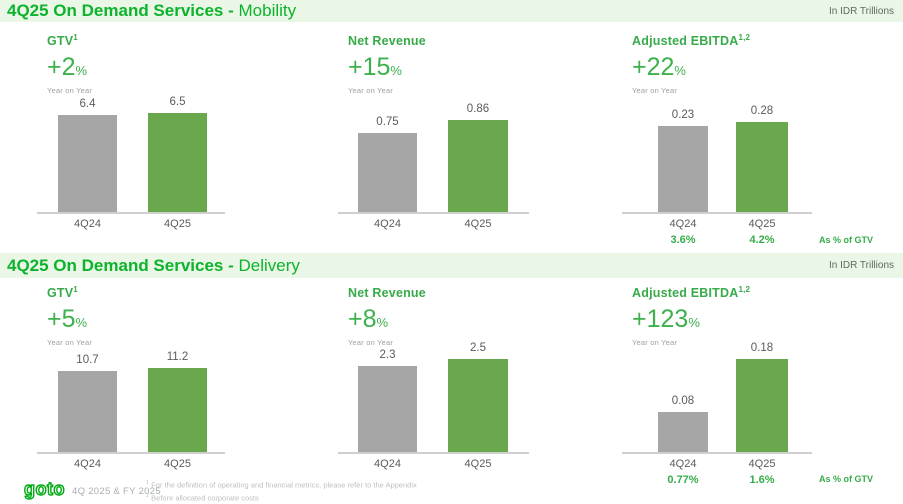 The image size is (903, 504). Describe the element at coordinates (87, 360) in the screenshot. I see `bar-value-label: 10.7` at that location.